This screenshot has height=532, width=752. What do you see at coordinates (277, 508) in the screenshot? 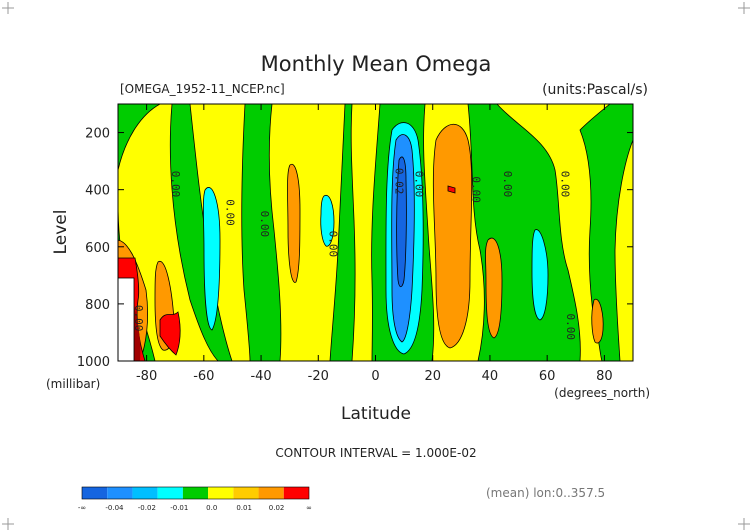
I see `colorbar-label: 0.02` at bounding box center [277, 508].